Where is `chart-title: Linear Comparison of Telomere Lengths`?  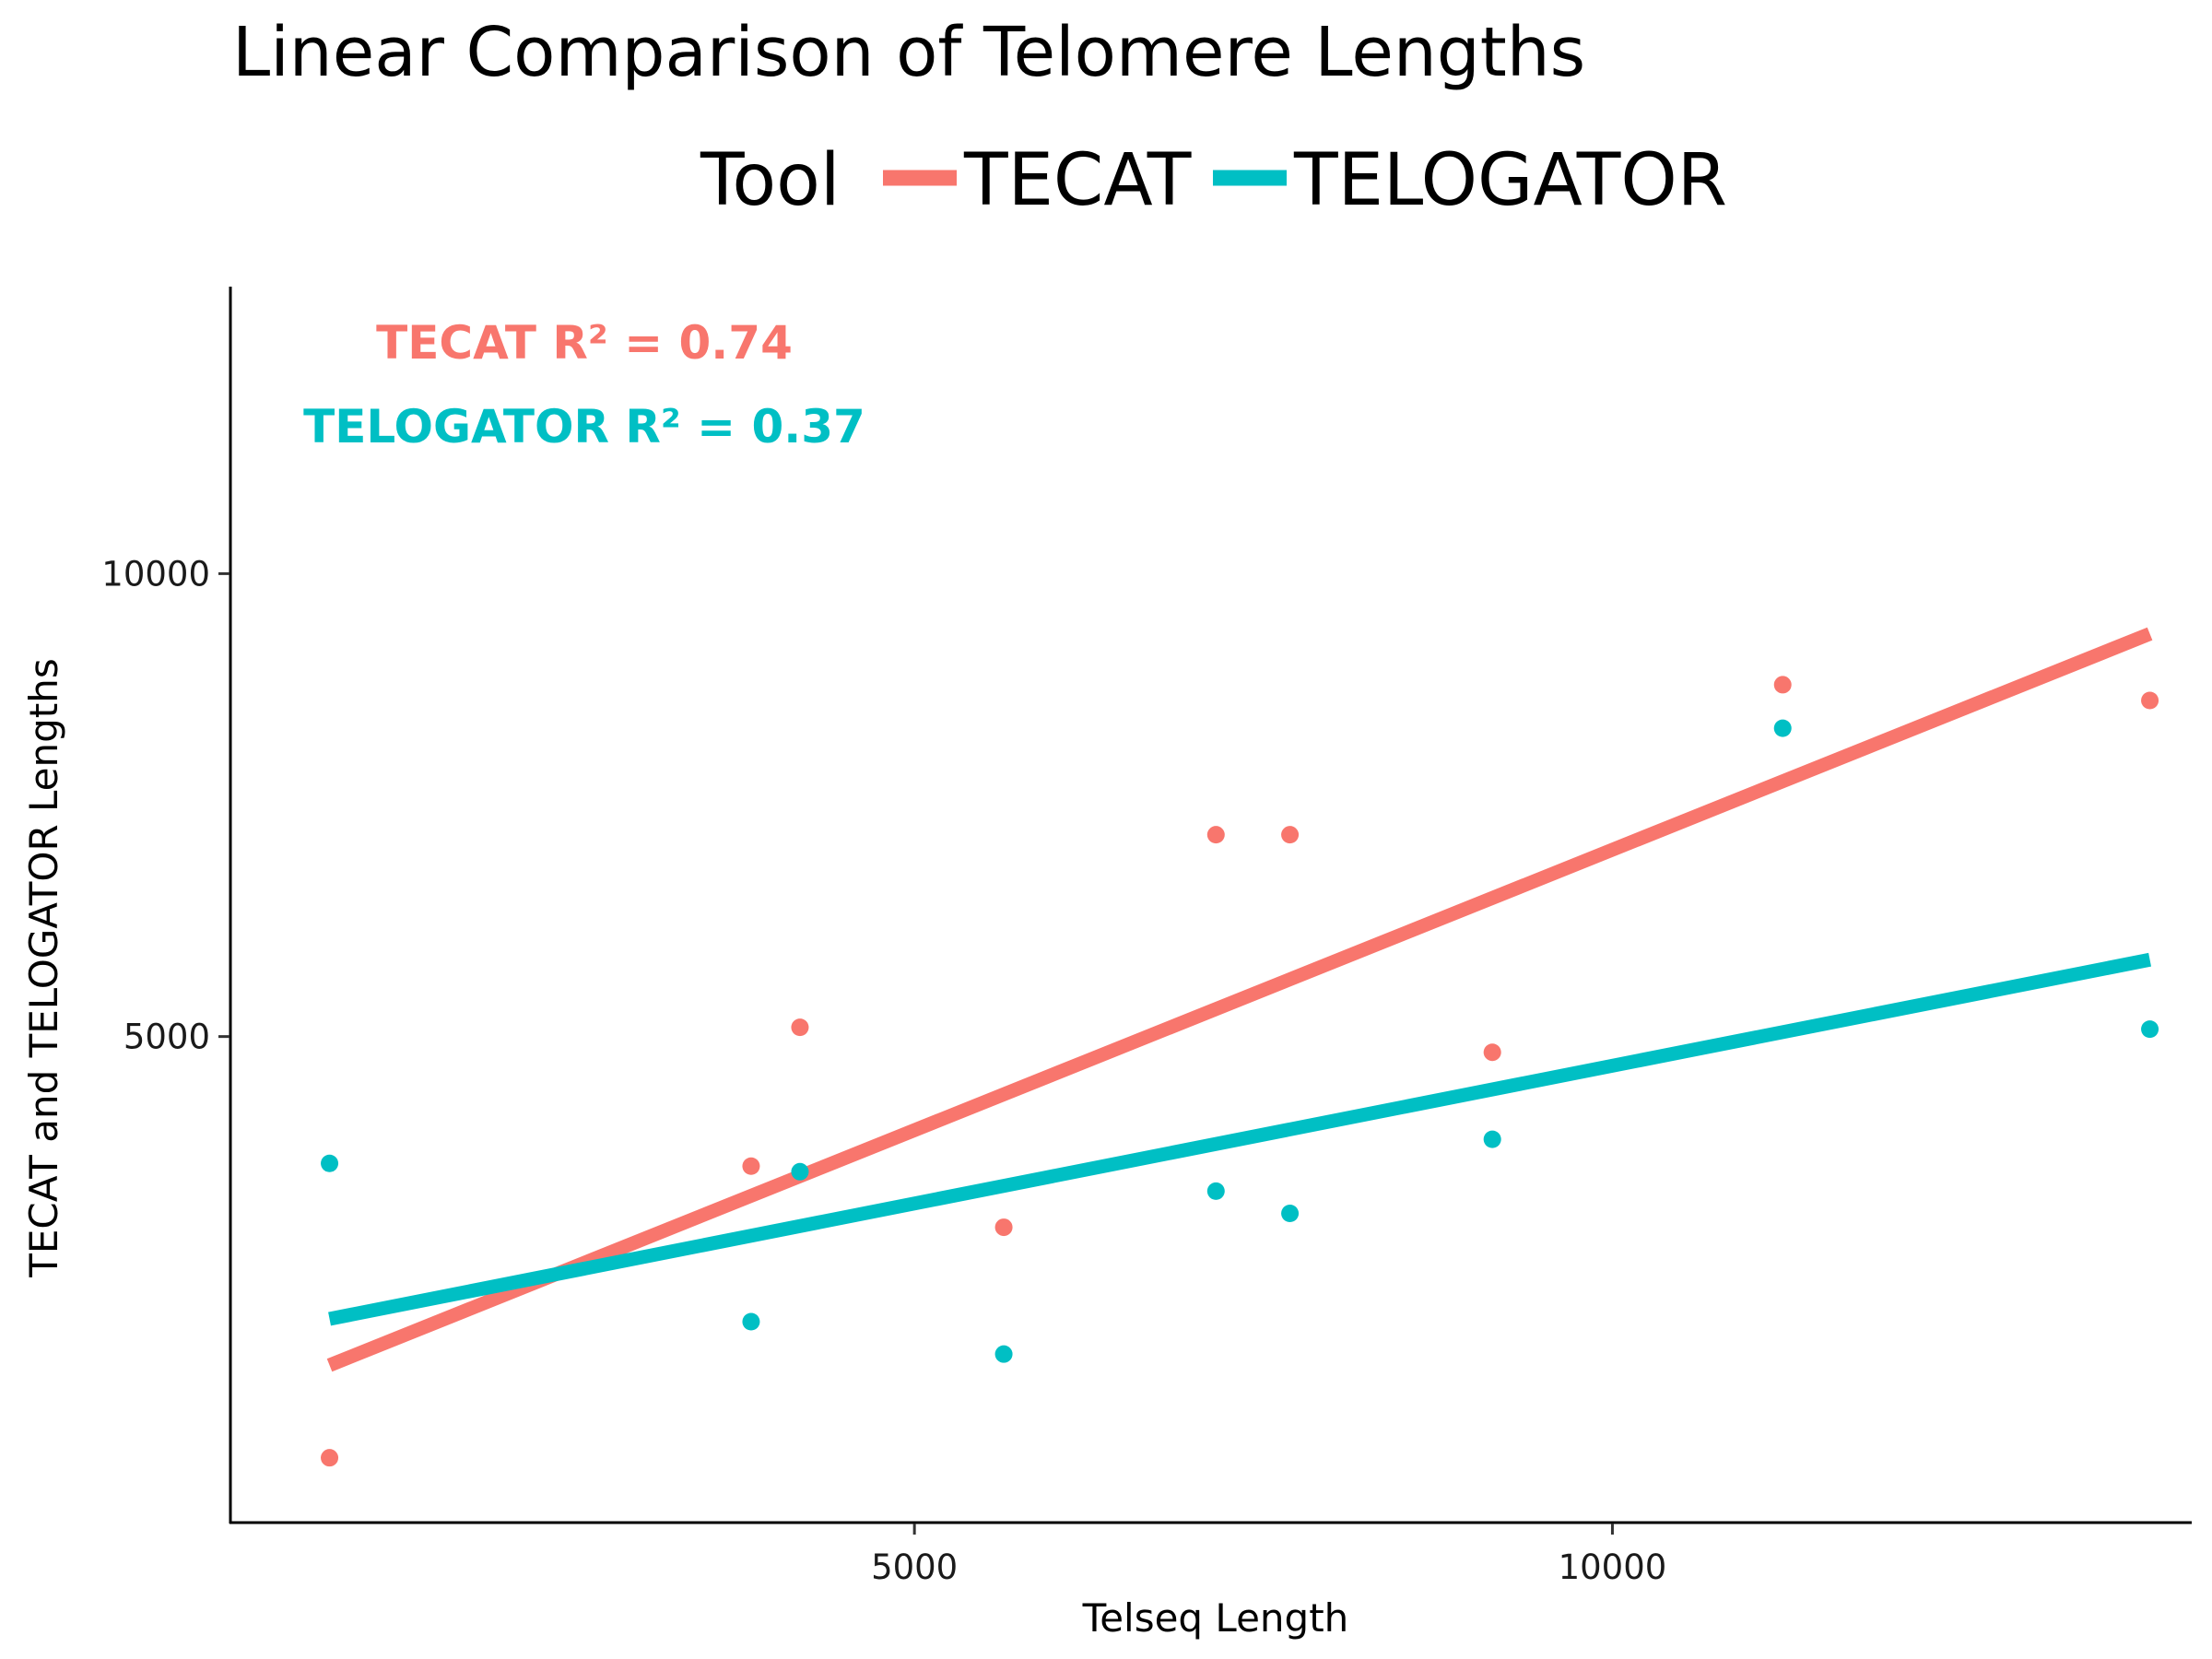 chart-title: Linear Comparison of Telomere Lengths is located at coordinates (908, 52).